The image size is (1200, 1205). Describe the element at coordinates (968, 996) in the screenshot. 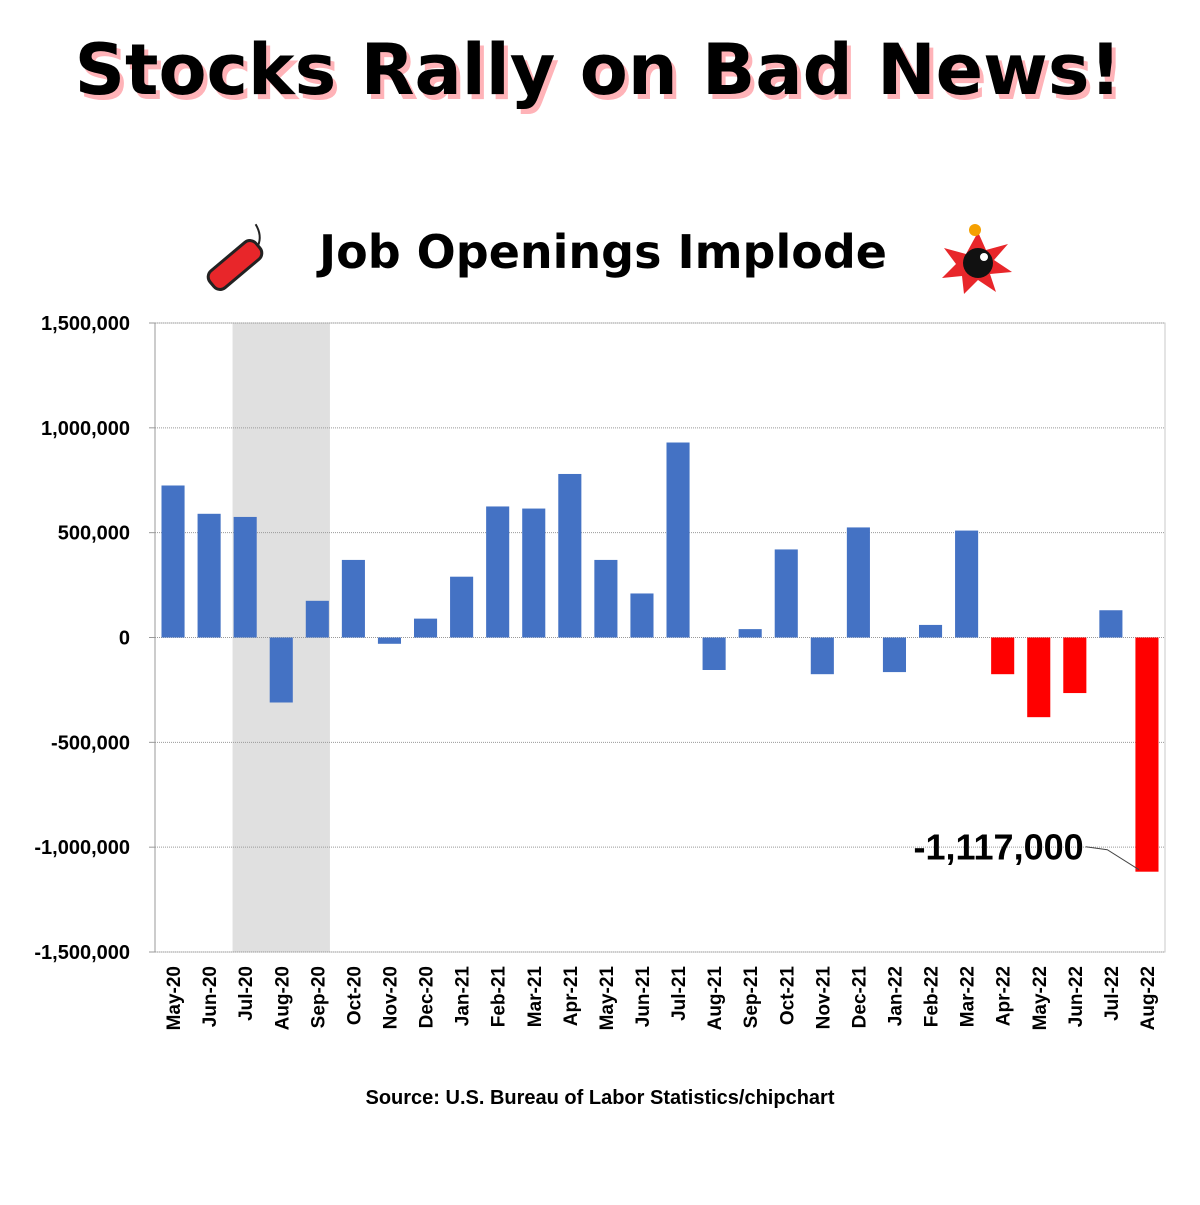

I see `x-tick-label: Mar-22` at that location.